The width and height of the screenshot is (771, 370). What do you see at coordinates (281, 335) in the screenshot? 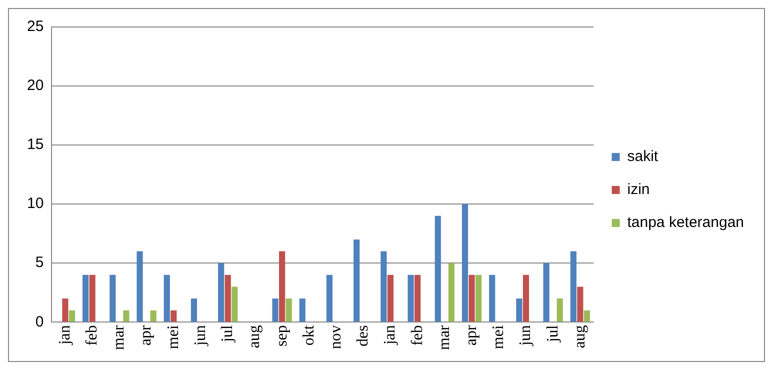
I see `x-tick-label: sep` at bounding box center [281, 335].